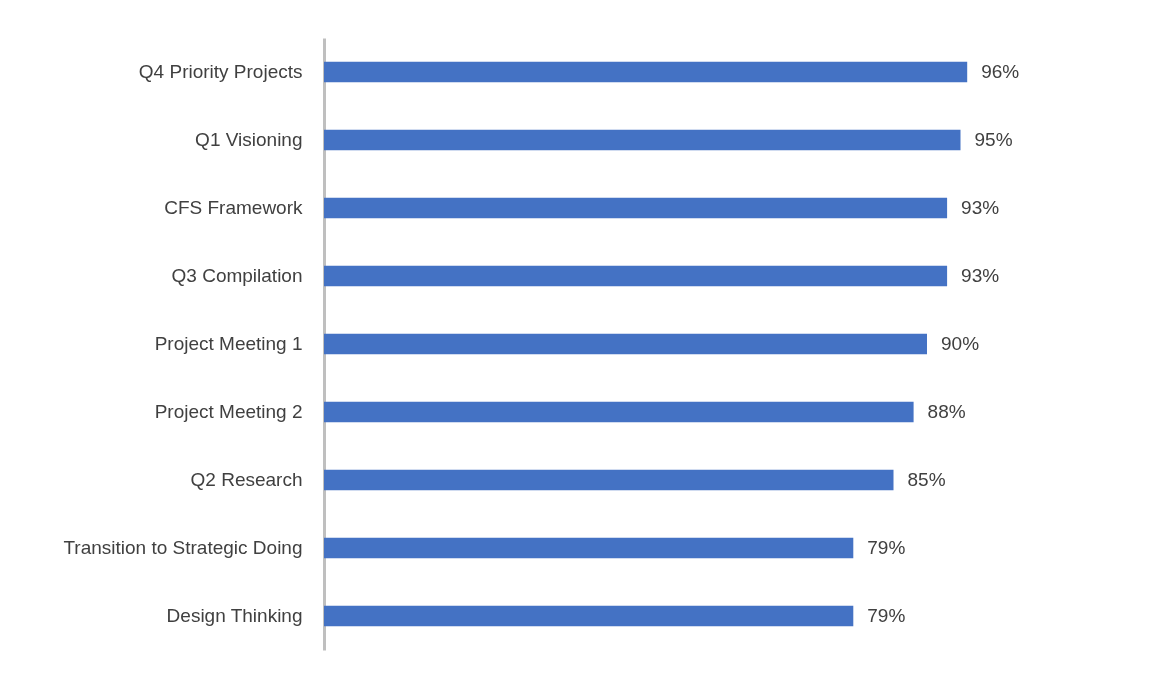  I want to click on y-tick-label: Design Thinking, so click(234, 615).